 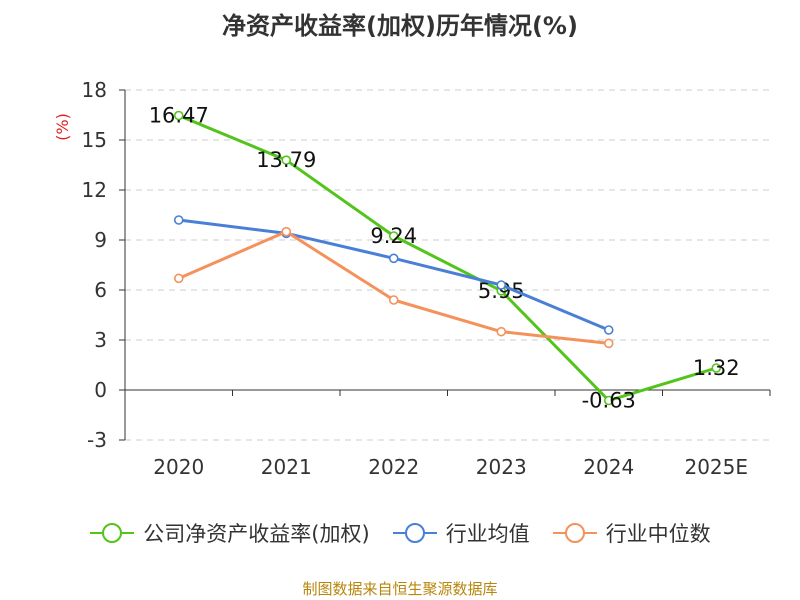 I want to click on y-tick-label: 18, so click(x=94, y=90).